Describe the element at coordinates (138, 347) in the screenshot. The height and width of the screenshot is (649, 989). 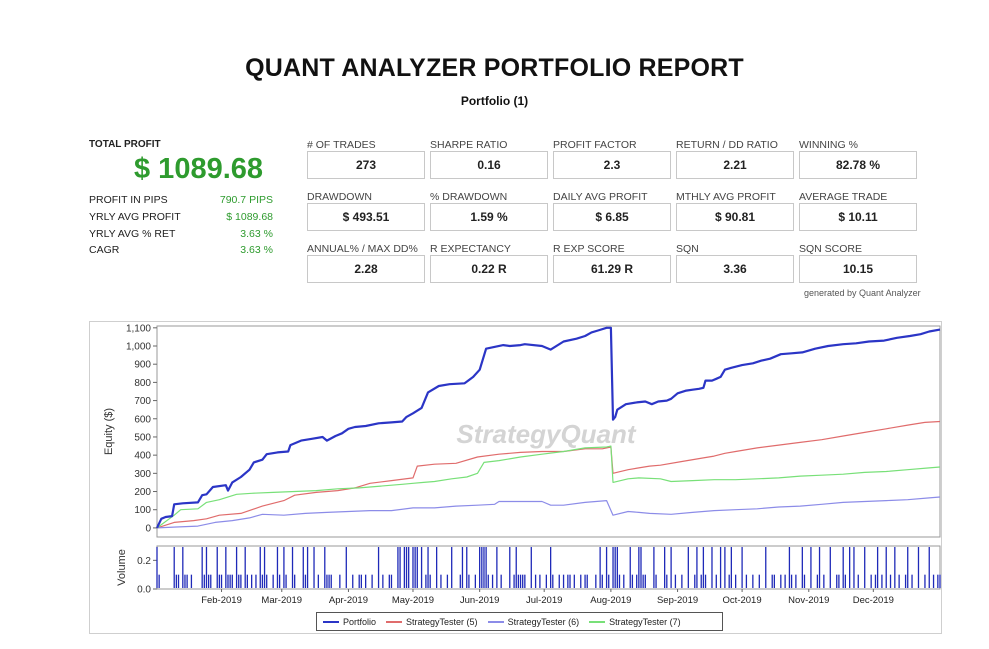
I see `y-tick-label: 1,000` at that location.